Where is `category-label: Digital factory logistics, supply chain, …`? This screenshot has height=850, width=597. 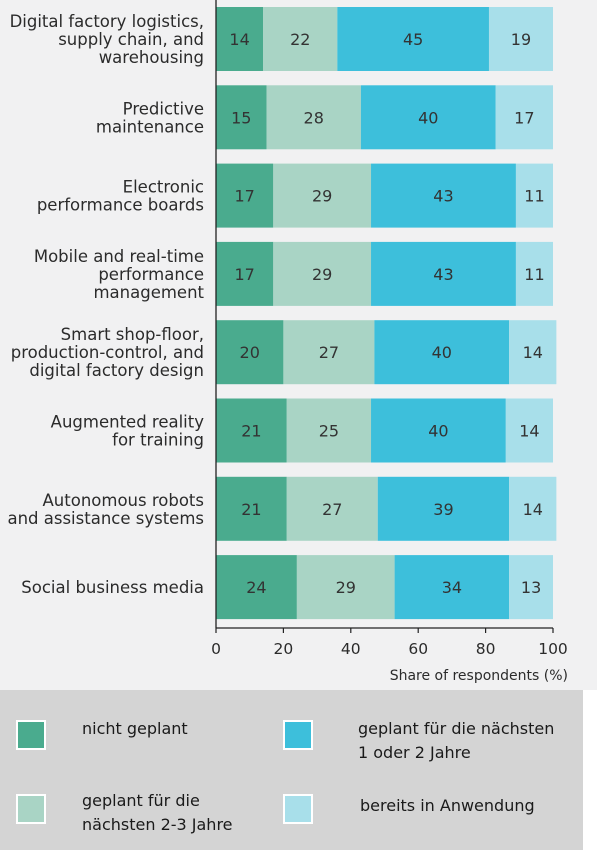
category-label: Digital factory logistics, supply chain, … is located at coordinates (107, 39).